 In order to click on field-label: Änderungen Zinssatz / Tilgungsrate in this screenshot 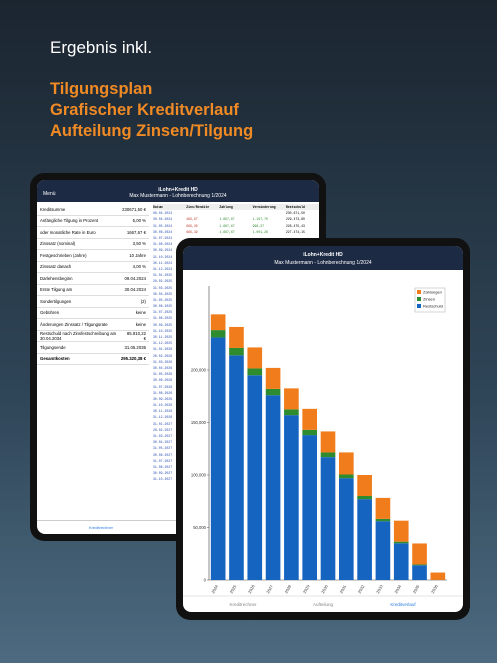, I will do `click(74, 324)`.